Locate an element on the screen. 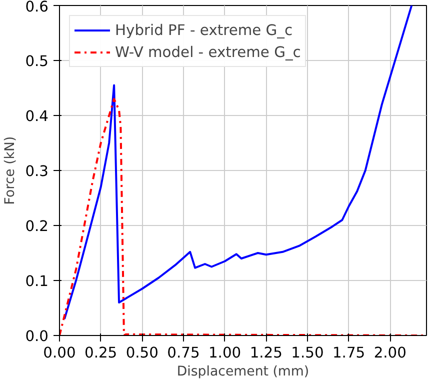 The height and width of the screenshot is (382, 436). y-tick-label: 0.5 is located at coordinates (37, 61).